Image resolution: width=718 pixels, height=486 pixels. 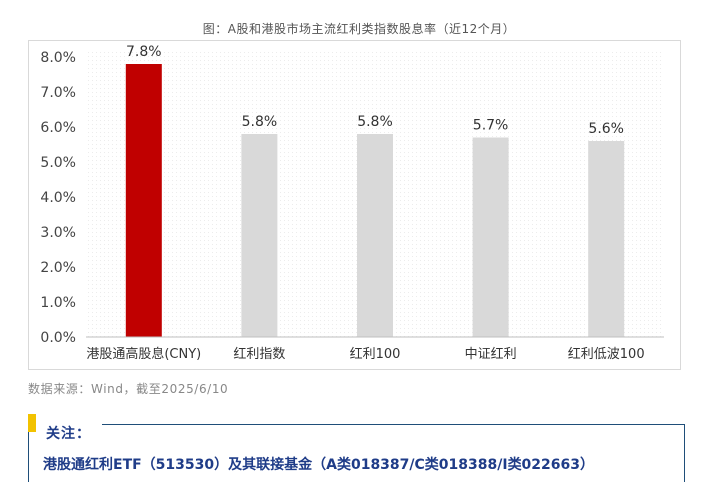 I want to click on notice-tab, so click(x=69, y=431).